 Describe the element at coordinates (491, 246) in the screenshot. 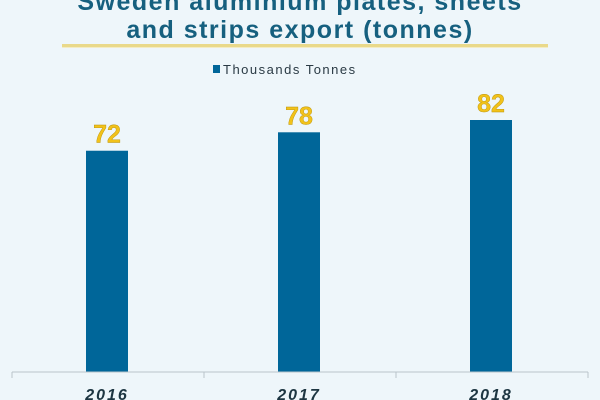

I see `bar-2018` at that location.